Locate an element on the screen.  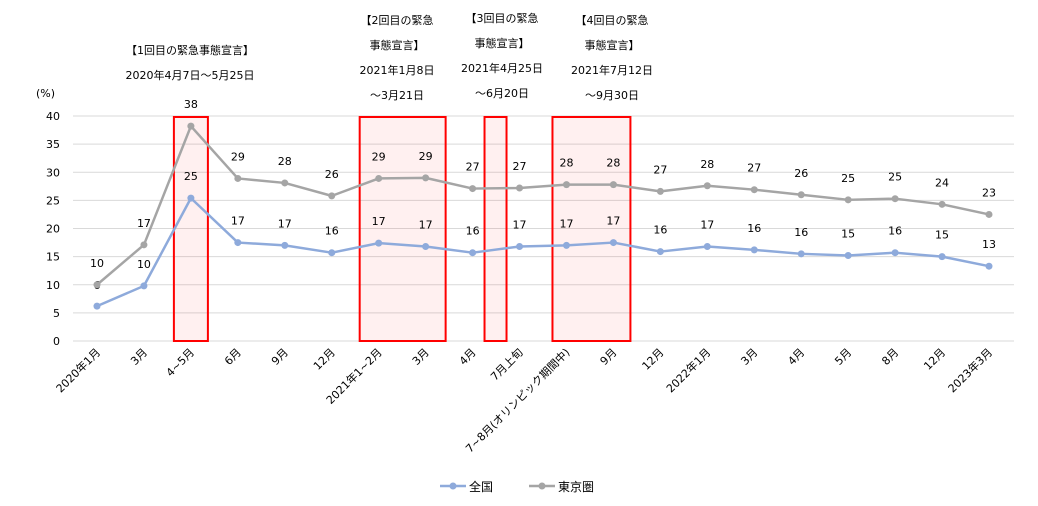
y-tick-label: 25 is located at coordinates (53, 200).